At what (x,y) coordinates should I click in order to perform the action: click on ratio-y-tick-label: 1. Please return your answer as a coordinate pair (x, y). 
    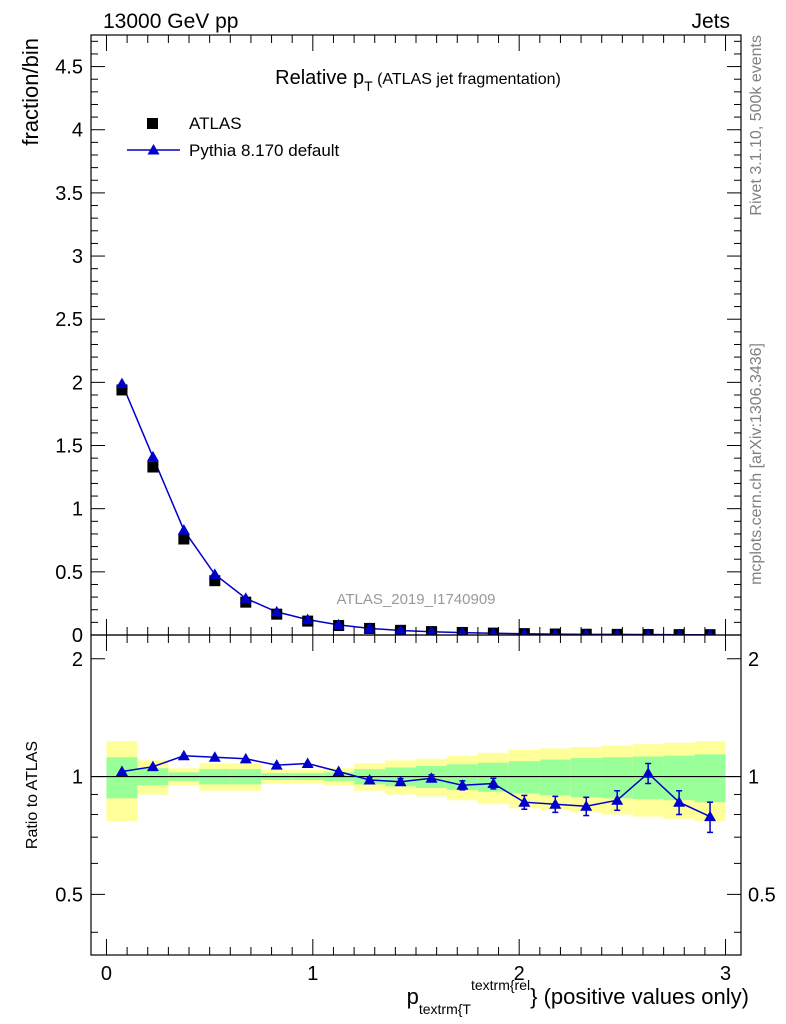
    Looking at the image, I should click on (77, 778).